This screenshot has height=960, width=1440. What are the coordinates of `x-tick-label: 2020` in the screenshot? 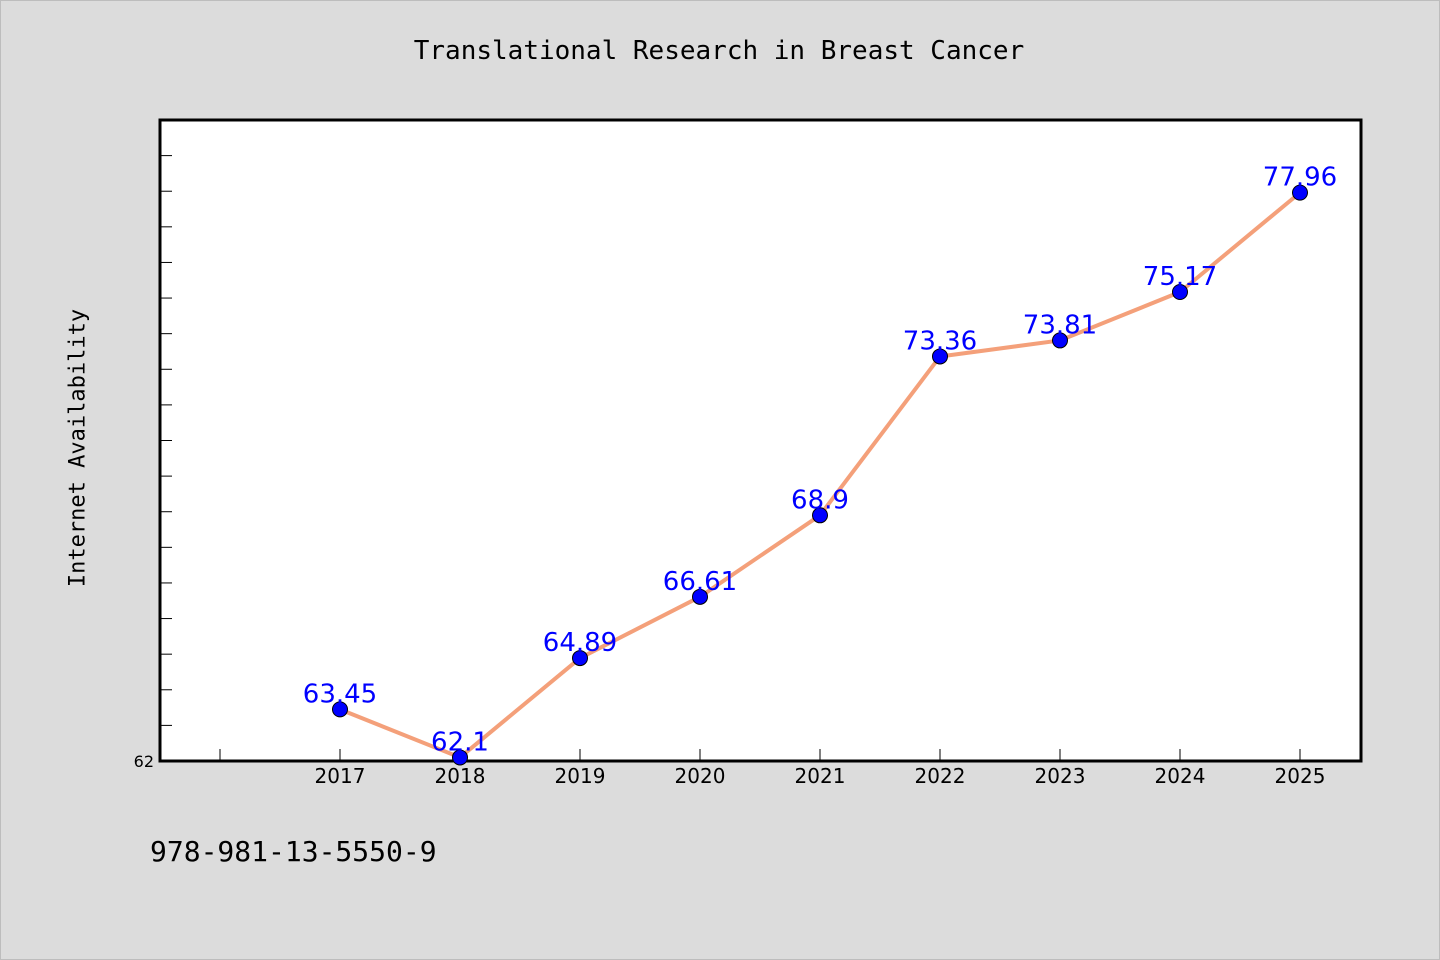 It's located at (700, 776).